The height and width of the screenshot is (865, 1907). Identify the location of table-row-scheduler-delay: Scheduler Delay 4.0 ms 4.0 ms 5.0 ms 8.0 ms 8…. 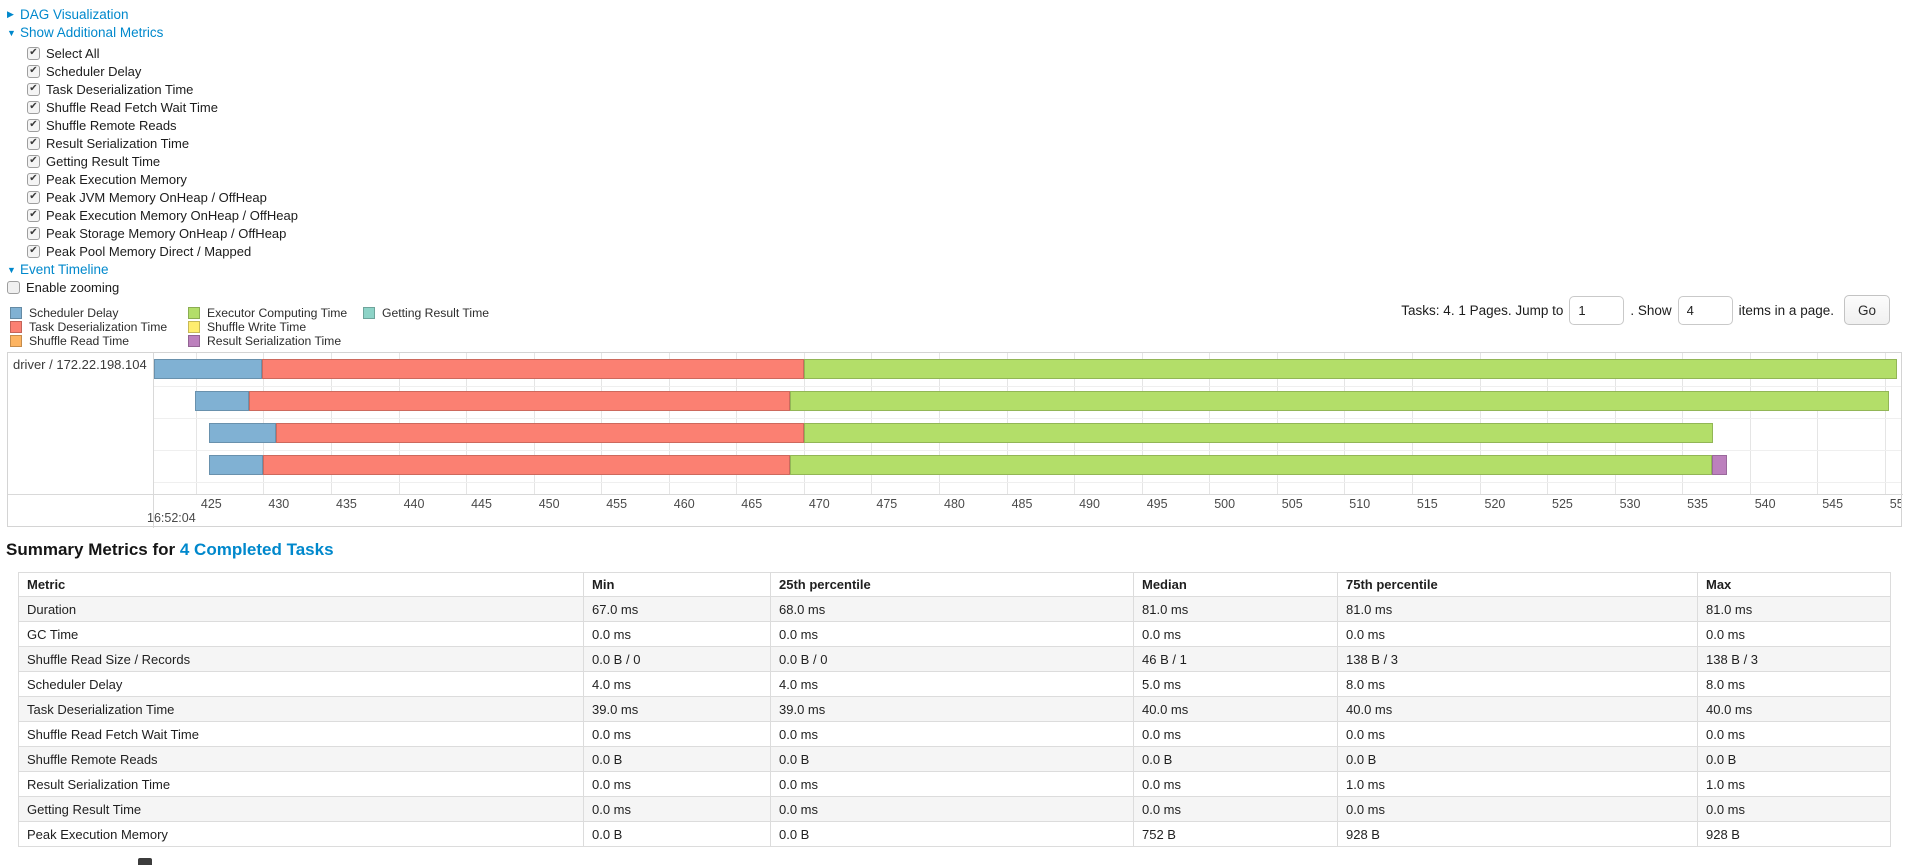
(954, 684).